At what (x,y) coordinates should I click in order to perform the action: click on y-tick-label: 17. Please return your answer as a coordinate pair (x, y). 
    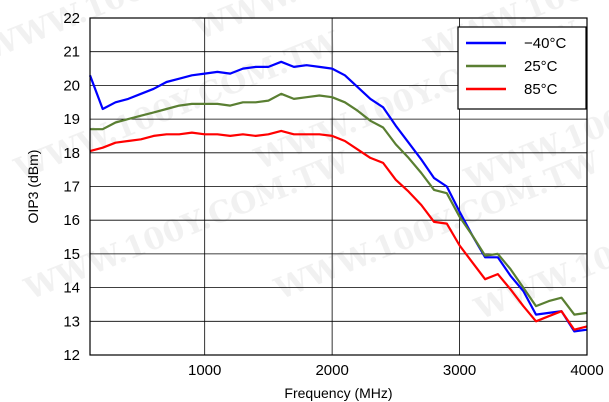
    Looking at the image, I should click on (71, 187).